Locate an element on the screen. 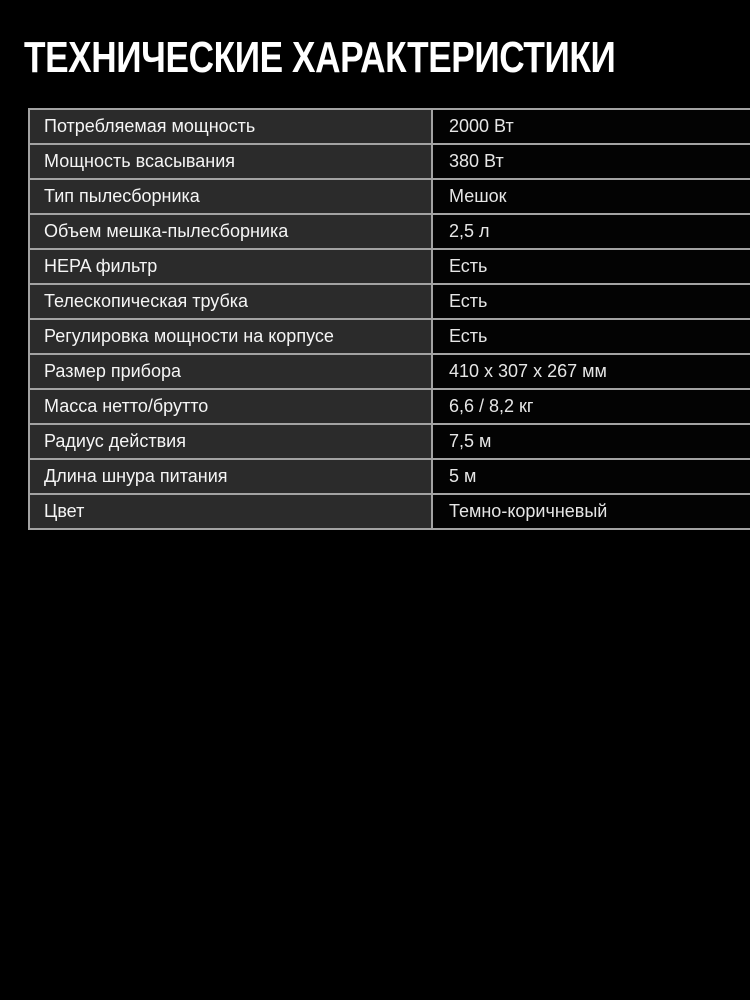 The width and height of the screenshot is (750, 1000). table-row: Тип пылесборника Мешок is located at coordinates (389, 196).